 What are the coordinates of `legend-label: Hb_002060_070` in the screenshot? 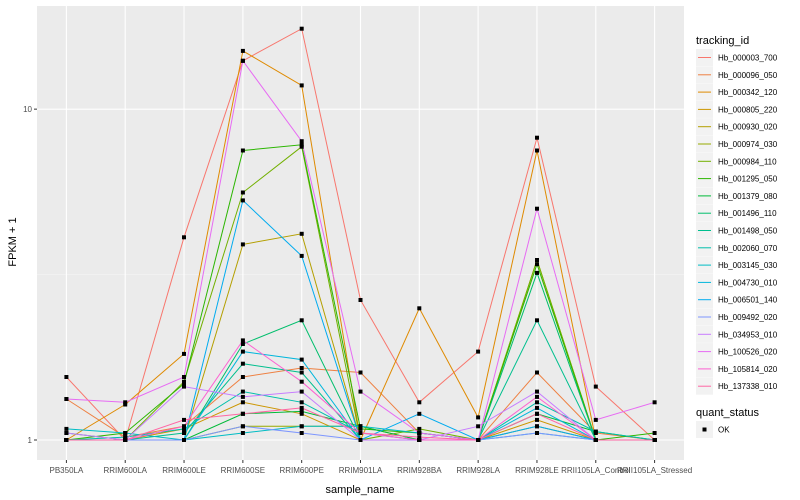 It's located at (748, 248).